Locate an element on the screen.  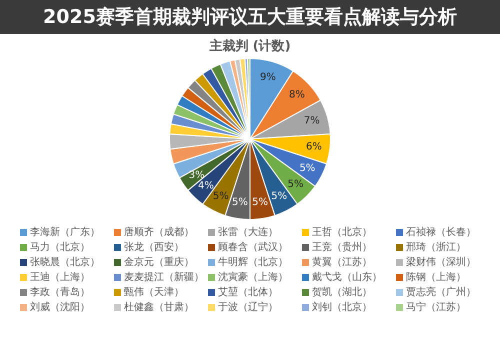
legend-label: 顾春含（武汉） is located at coordinates (253, 248).